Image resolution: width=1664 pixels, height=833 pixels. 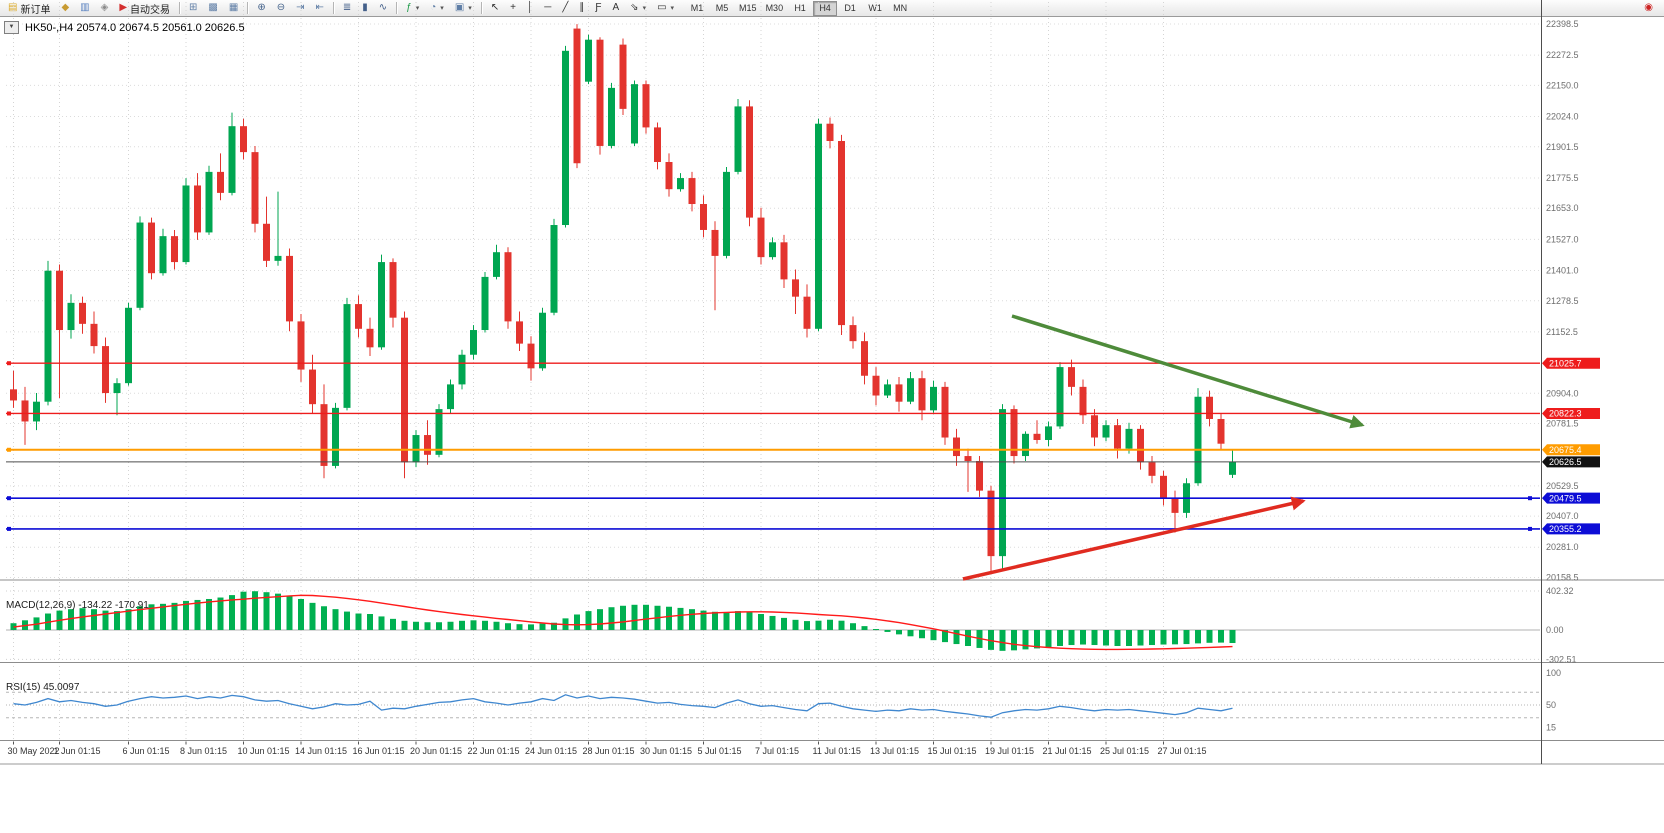 What do you see at coordinates (495, 8) in the screenshot?
I see `cursor-icon: ↖` at bounding box center [495, 8].